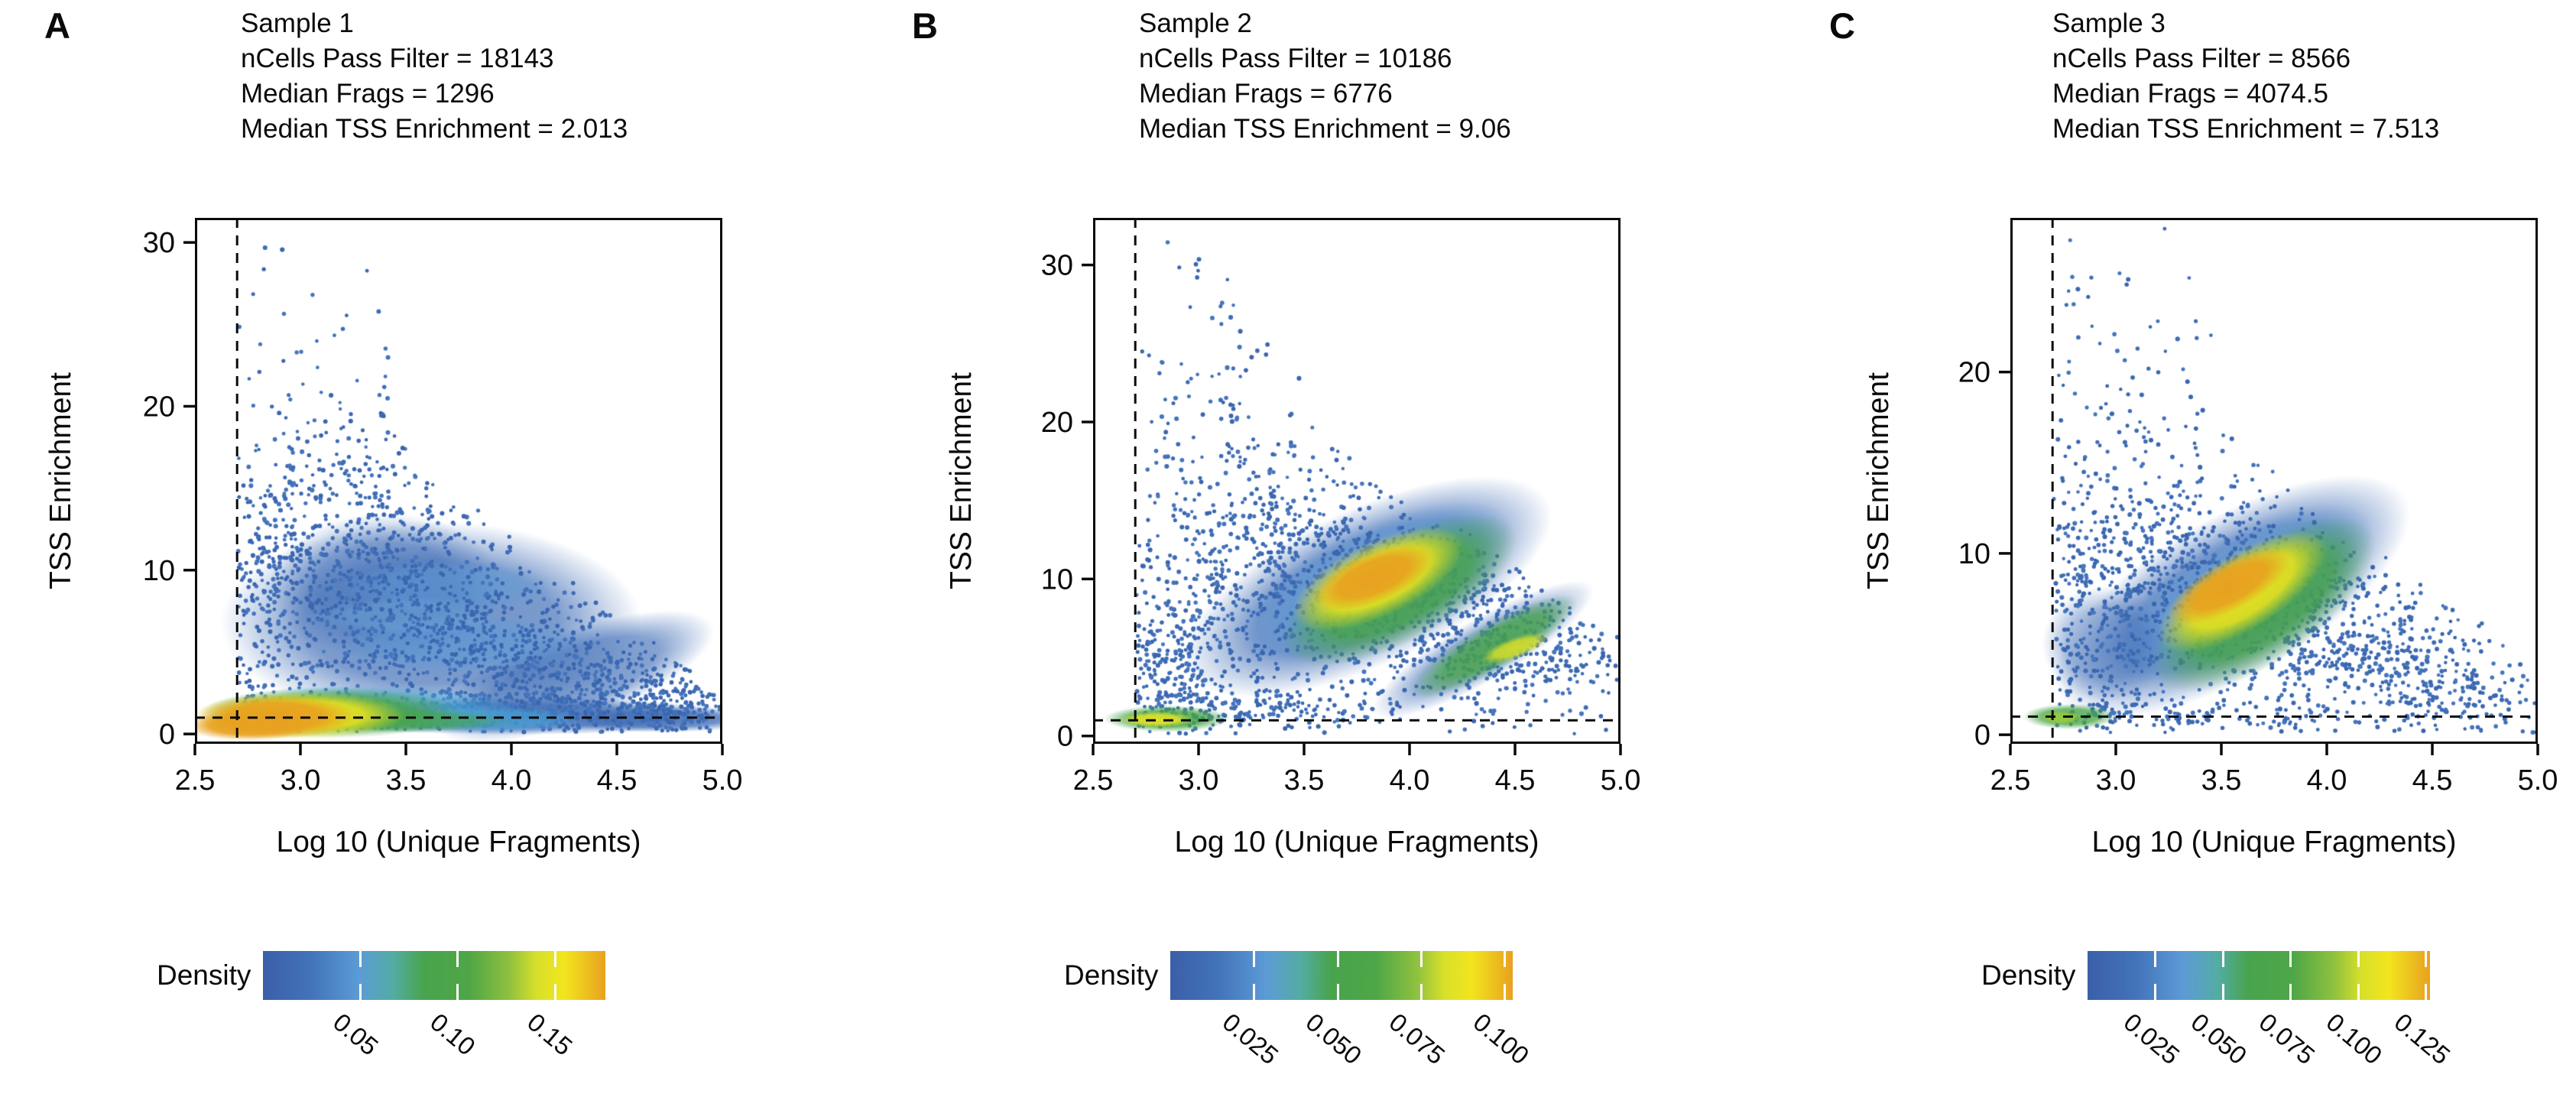  Describe the element at coordinates (550, 1034) in the screenshot. I see `colorbar-tick-label: 0.15` at that location.